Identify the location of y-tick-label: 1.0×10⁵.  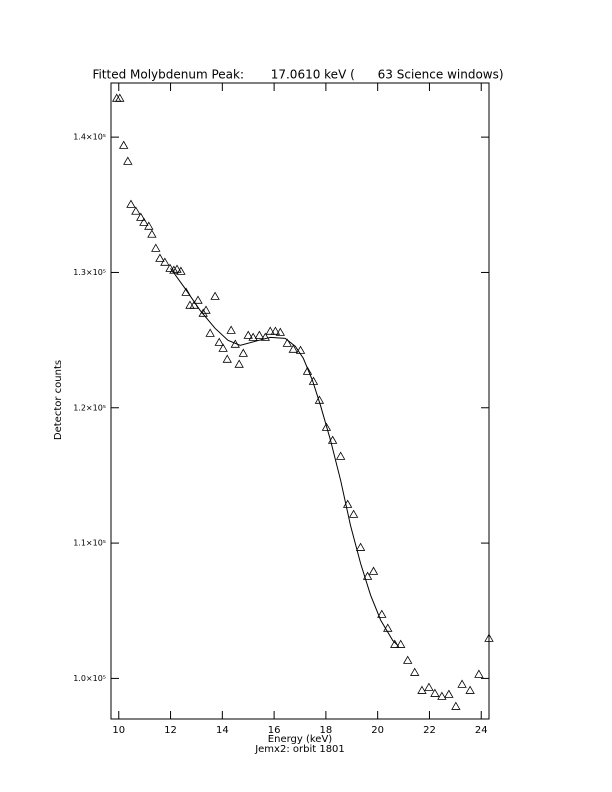
(89, 678).